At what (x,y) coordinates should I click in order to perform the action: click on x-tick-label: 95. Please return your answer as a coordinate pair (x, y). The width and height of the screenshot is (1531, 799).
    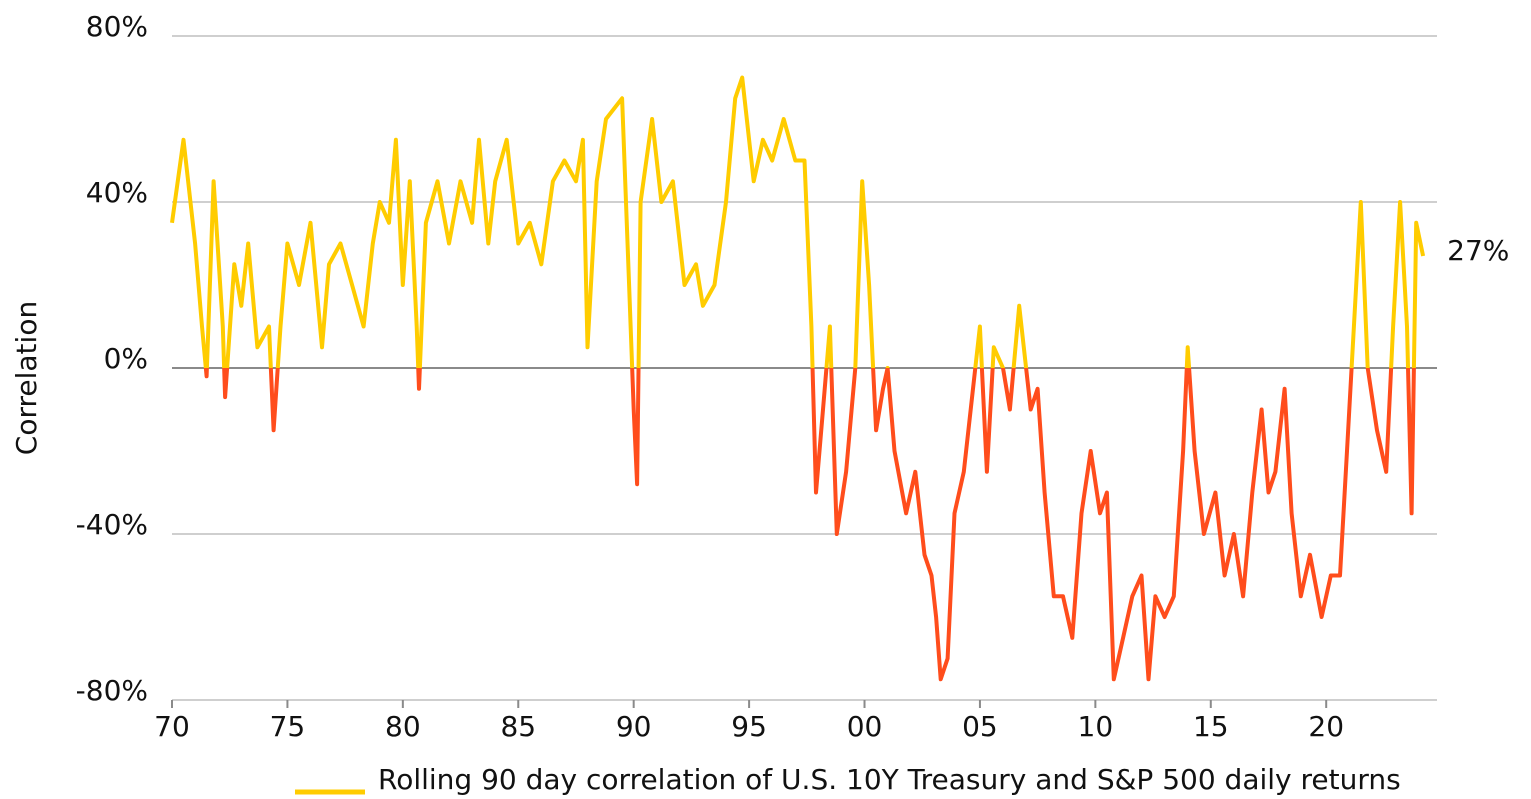
    Looking at the image, I should click on (749, 726).